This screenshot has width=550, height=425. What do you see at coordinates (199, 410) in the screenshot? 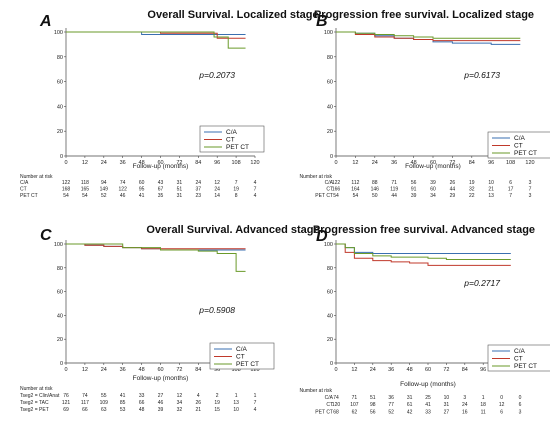
I see `panel-c-risk-value: 21` at bounding box center [199, 410].